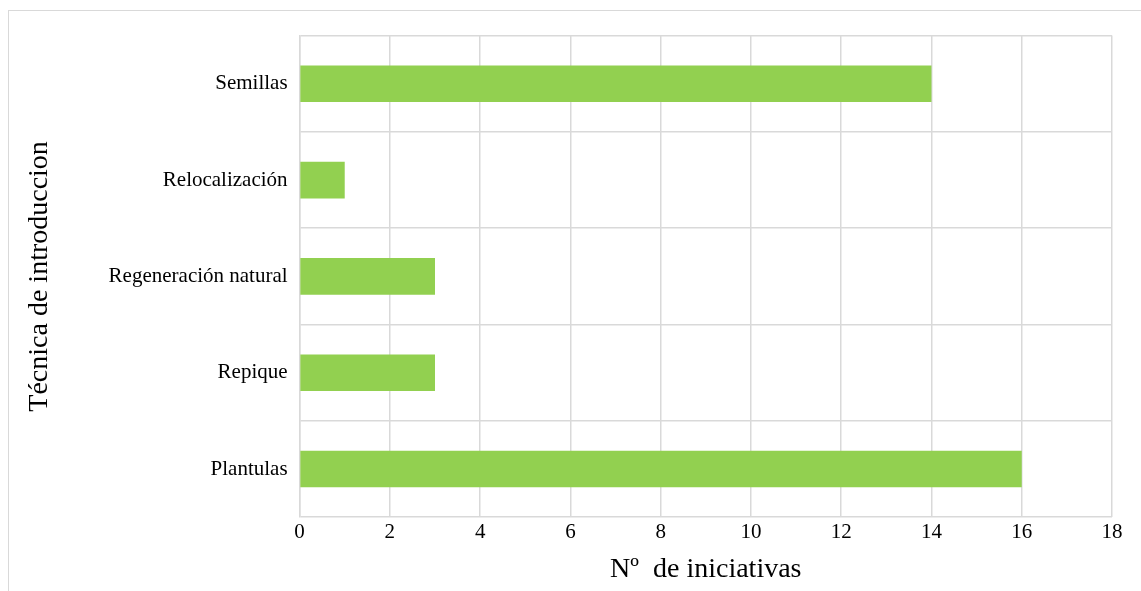  I want to click on x-tick-label: 0, so click(299, 531).